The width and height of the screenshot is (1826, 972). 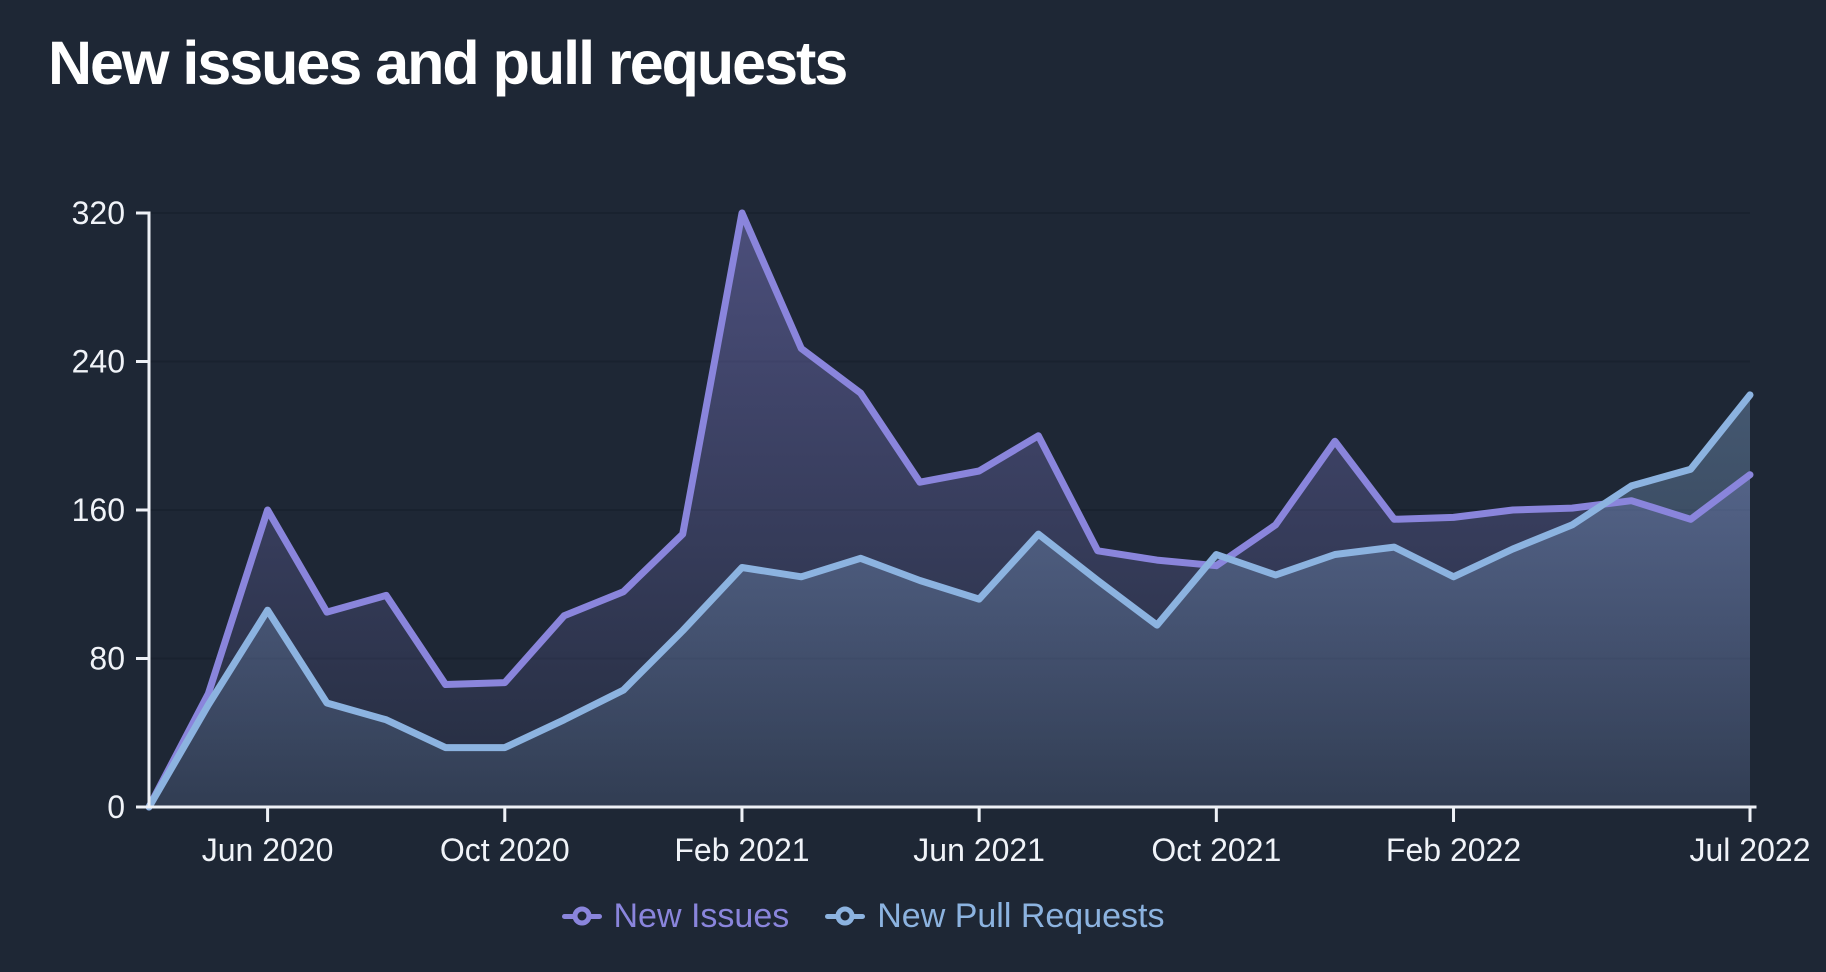 What do you see at coordinates (741, 850) in the screenshot?
I see `x-tick-label-2: Feb 2021` at bounding box center [741, 850].